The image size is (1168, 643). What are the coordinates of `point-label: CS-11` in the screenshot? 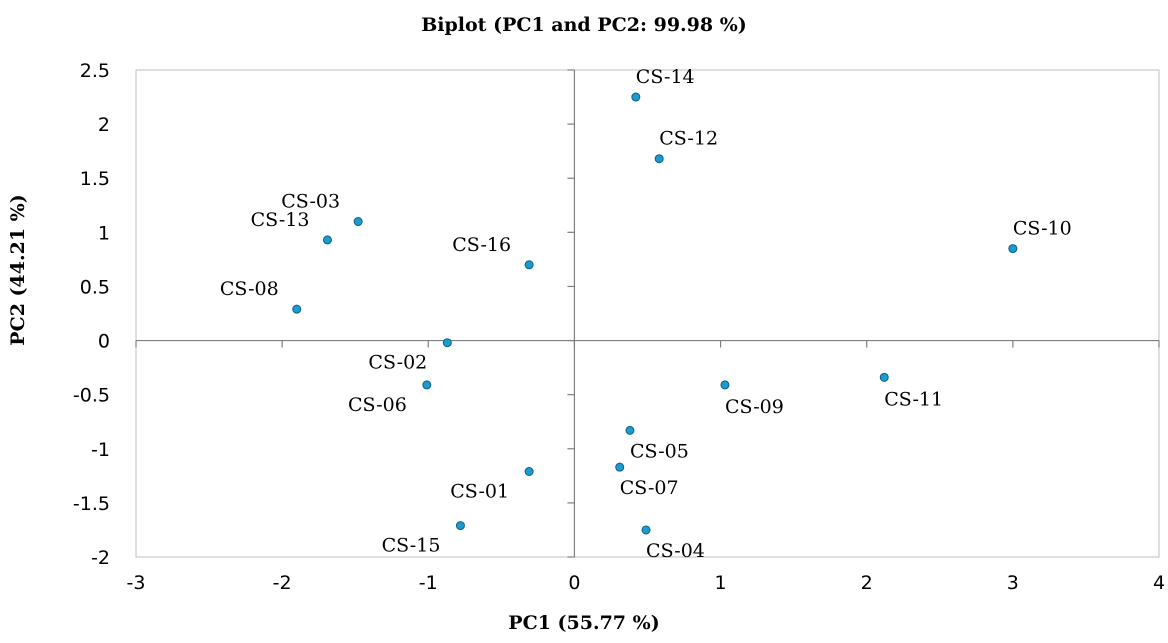 It's located at (913, 399).